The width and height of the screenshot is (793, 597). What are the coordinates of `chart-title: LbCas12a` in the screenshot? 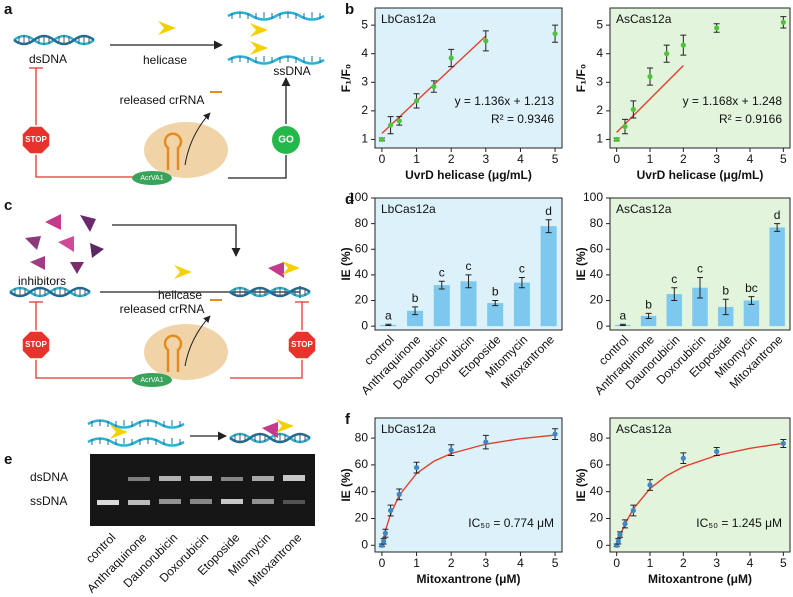 It's located at (408, 209).